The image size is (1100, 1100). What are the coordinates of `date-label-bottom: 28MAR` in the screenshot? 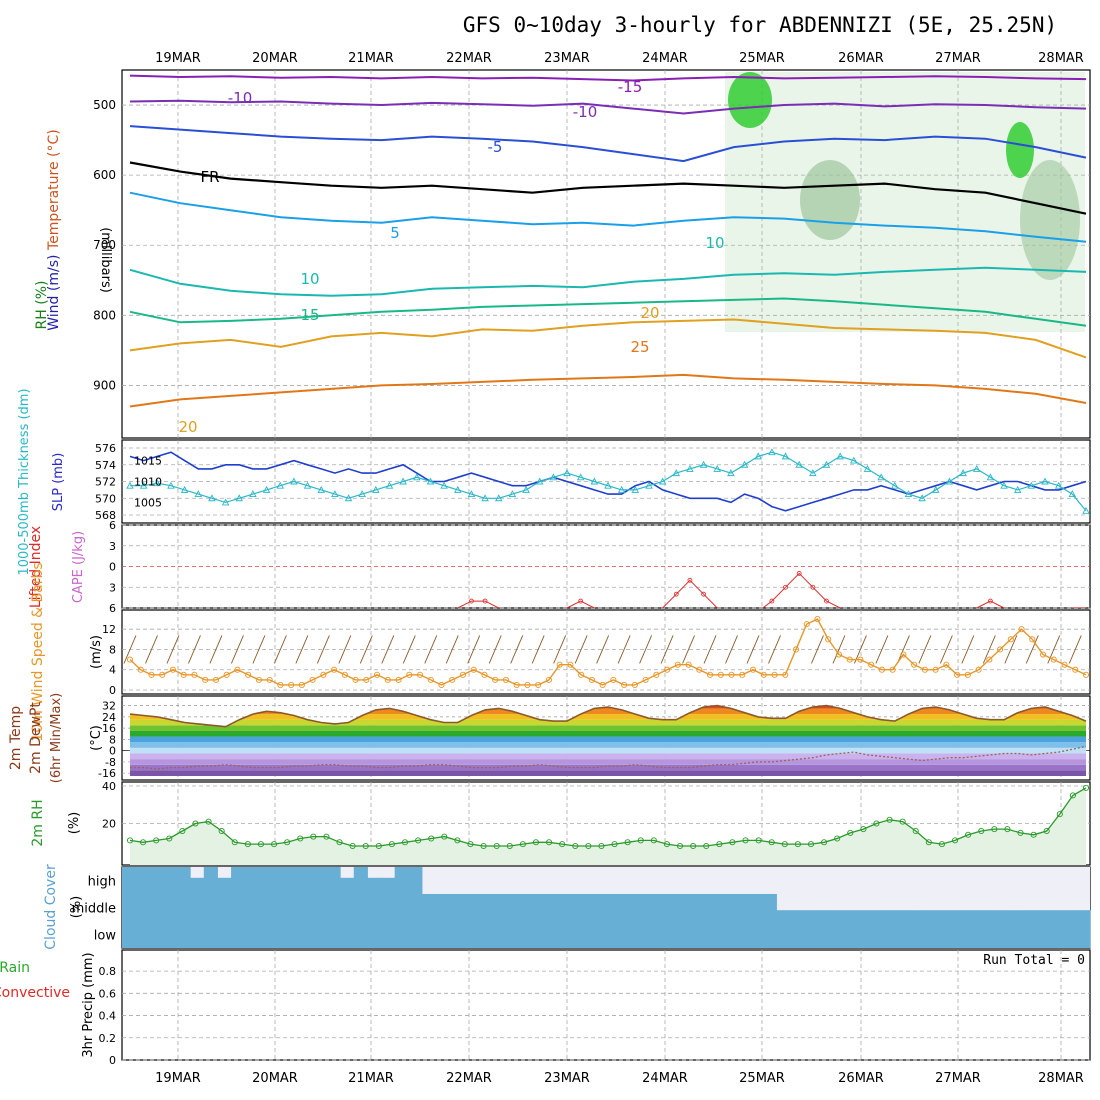 It's located at (1061, 1078).